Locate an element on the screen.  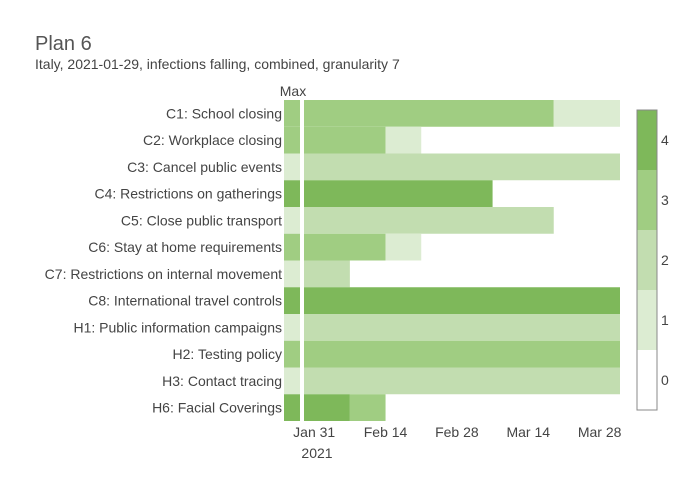
row-label: H3: Contact tracing is located at coordinates (222, 381).